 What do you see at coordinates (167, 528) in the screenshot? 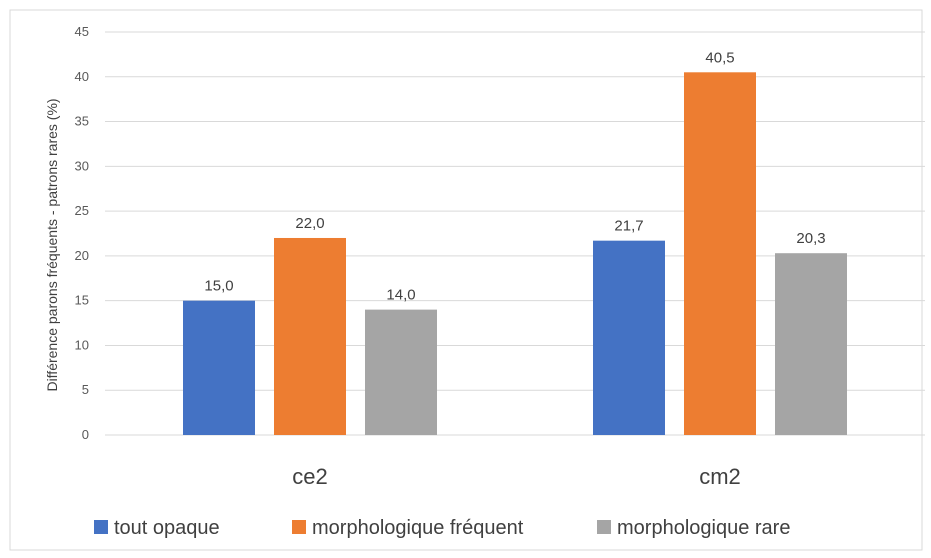
I see `legend-label: tout opaque` at bounding box center [167, 528].